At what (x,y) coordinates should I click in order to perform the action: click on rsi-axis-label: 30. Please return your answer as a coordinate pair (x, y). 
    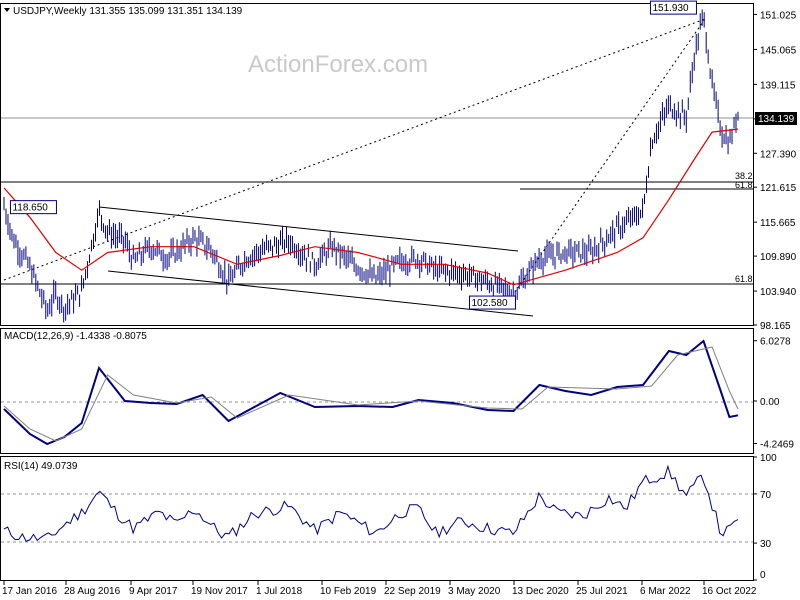
    Looking at the image, I should click on (766, 544).